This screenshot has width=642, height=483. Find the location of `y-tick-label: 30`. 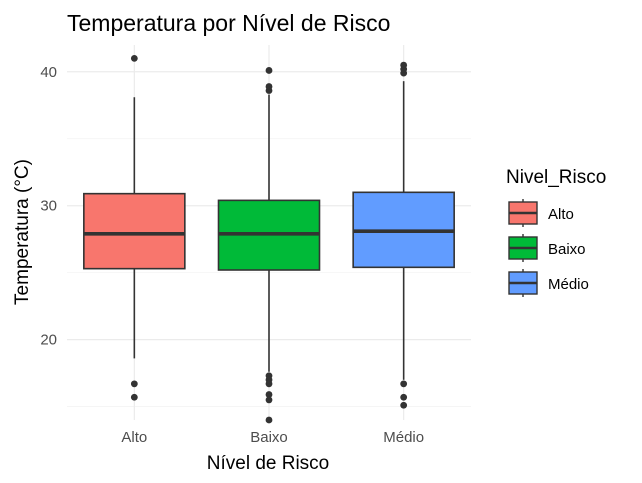

y-tick-label: 30 is located at coordinates (48, 206).